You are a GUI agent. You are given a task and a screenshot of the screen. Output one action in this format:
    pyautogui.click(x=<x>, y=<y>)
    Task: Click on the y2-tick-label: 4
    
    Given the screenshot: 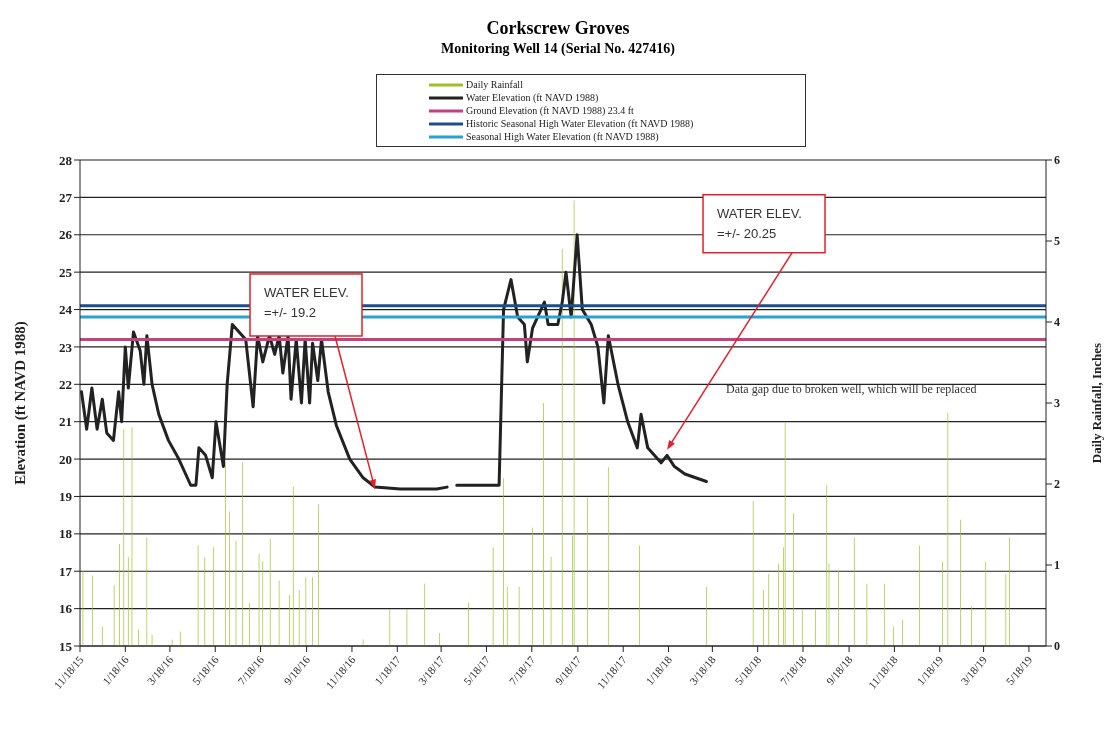 What is the action you would take?
    pyautogui.click(x=1057, y=322)
    